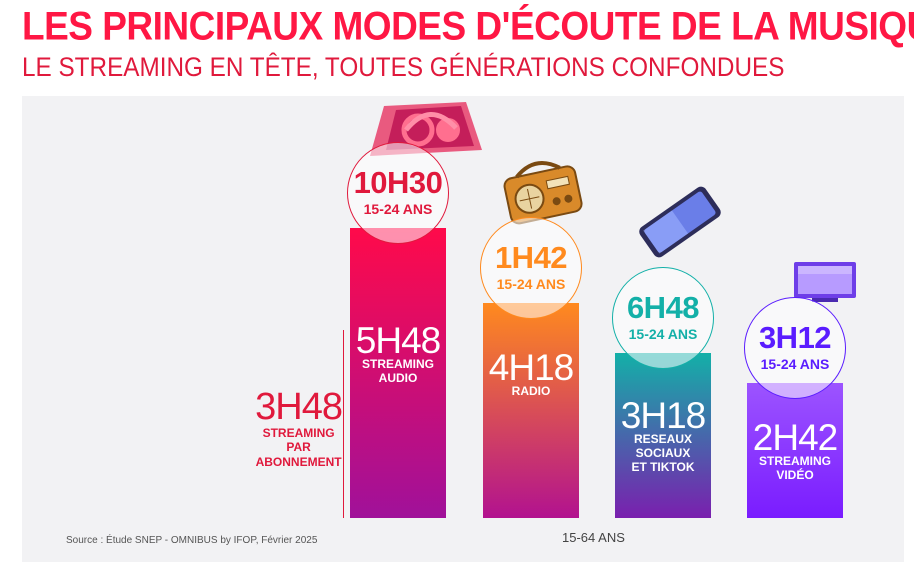 The width and height of the screenshot is (914, 568). What do you see at coordinates (663, 415) in the screenshot?
I see `bar-value: 3H18` at bounding box center [663, 415].